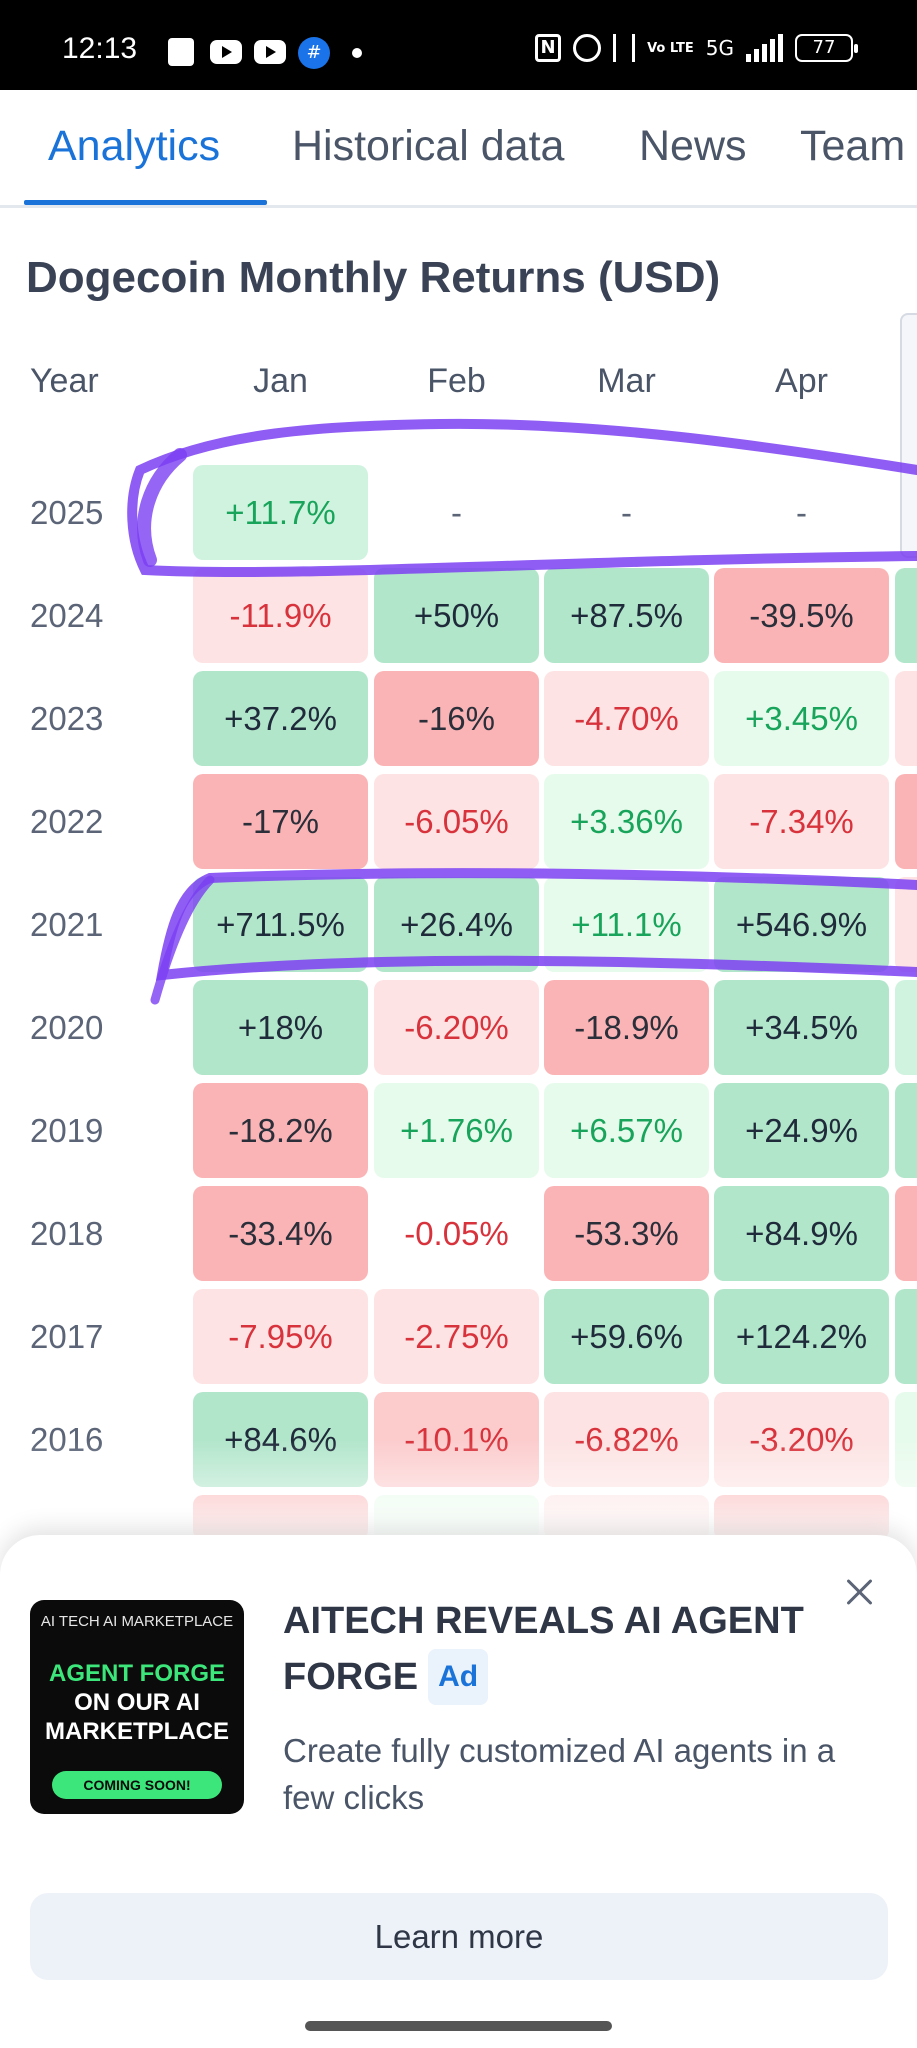 The height and width of the screenshot is (2048, 917). Describe the element at coordinates (456, 924) in the screenshot. I see `return-cell: +26.4%` at that location.